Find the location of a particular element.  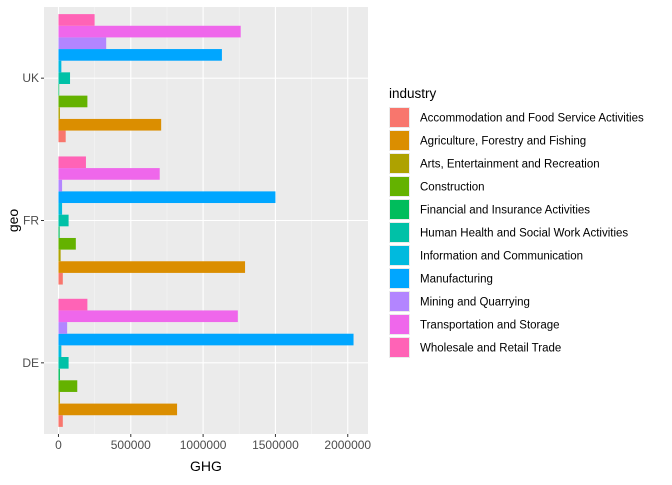

legend-label: Transportation and Storage is located at coordinates (490, 326).